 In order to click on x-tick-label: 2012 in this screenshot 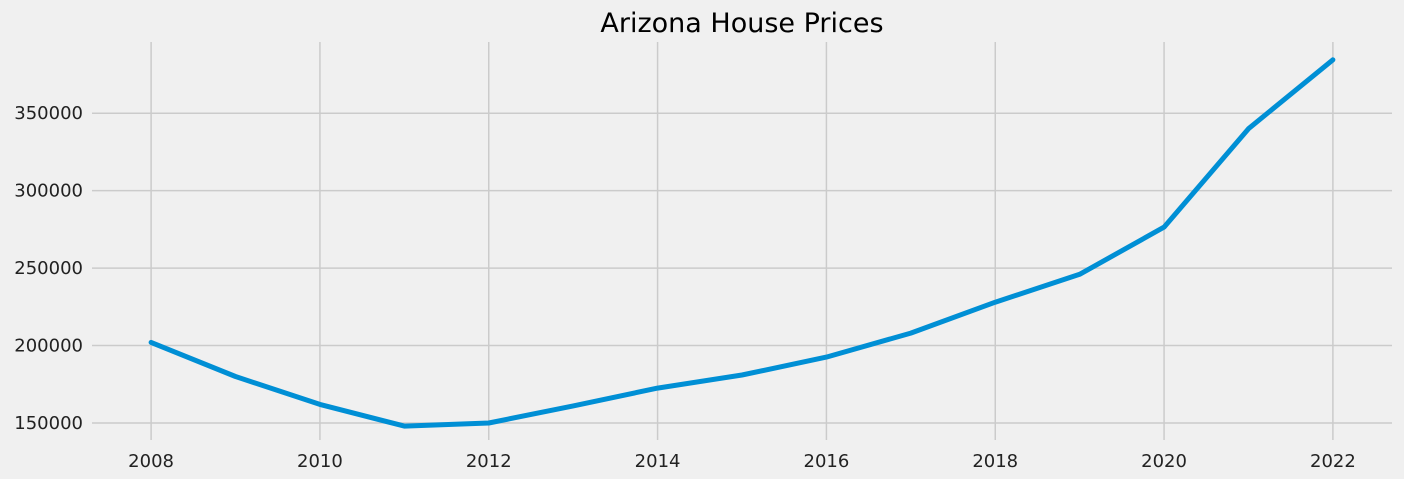, I will do `click(489, 461)`.